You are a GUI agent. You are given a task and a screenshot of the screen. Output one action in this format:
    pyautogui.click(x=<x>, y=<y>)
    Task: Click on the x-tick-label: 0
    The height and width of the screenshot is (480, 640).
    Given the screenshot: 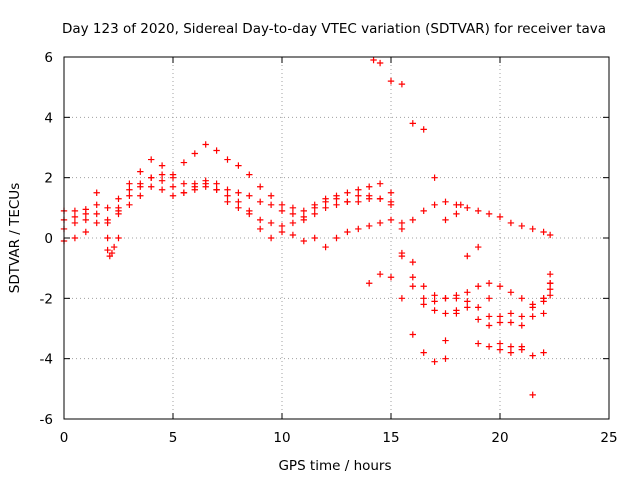 What is the action you would take?
    pyautogui.click(x=64, y=438)
    